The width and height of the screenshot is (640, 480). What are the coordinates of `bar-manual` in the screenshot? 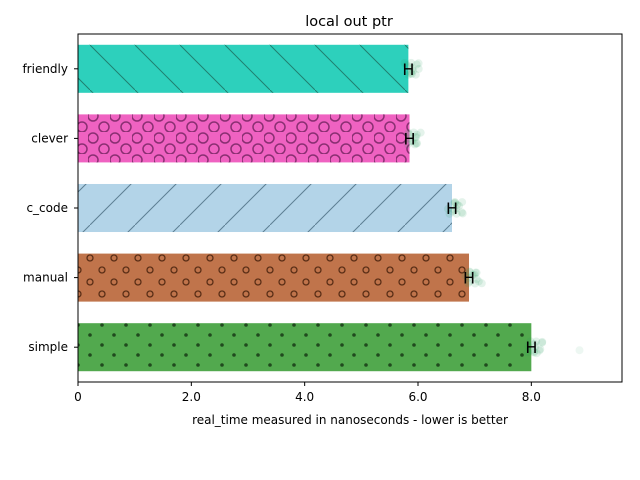 It's located at (273, 277).